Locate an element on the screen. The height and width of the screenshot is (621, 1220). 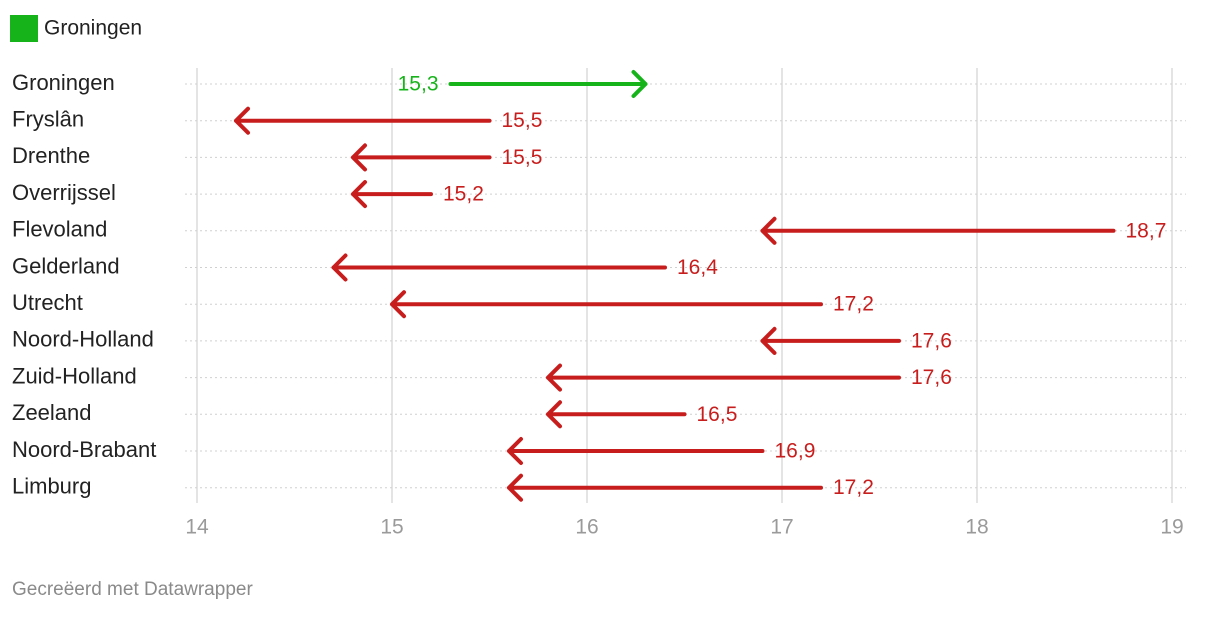
category-label: Fryslân is located at coordinates (48, 119).